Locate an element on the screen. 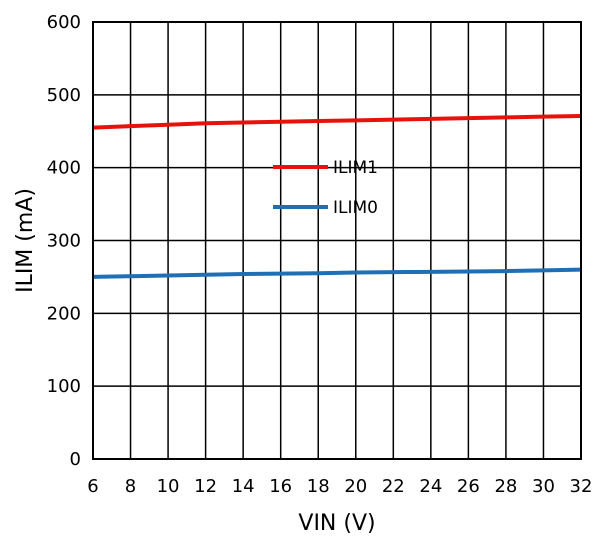  x-tick-label: 14 is located at coordinates (243, 486).